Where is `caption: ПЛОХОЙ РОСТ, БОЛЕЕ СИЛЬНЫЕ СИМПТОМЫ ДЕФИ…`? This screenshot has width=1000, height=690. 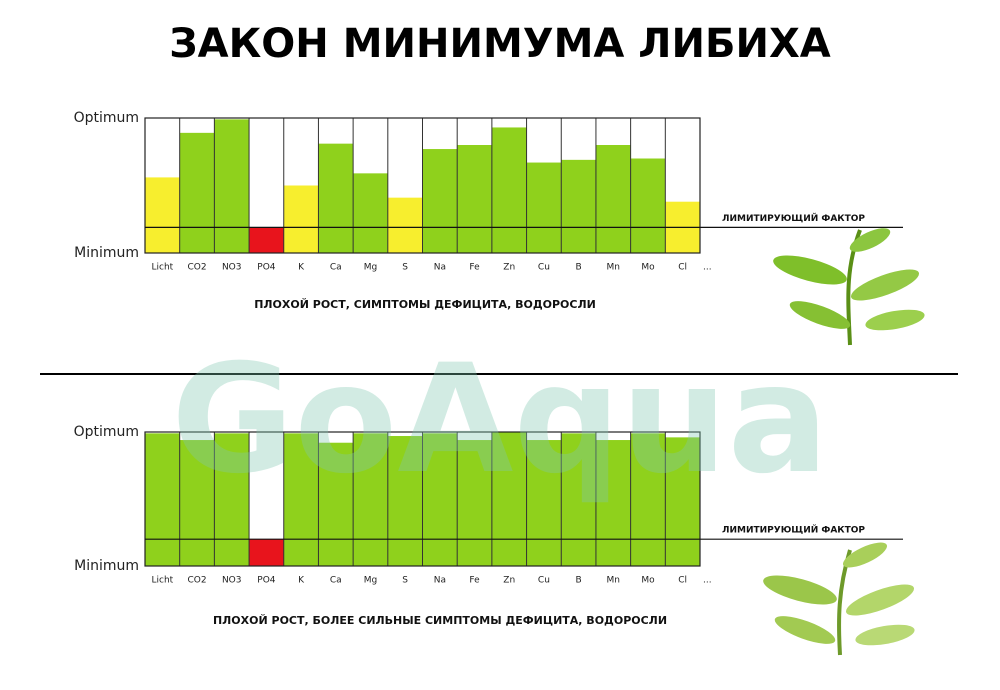
caption: ПЛОХОЙ РОСТ, БОЛЕЕ СИЛЬНЫЕ СИМПТОМЫ ДЕФИ… is located at coordinates (440, 620).